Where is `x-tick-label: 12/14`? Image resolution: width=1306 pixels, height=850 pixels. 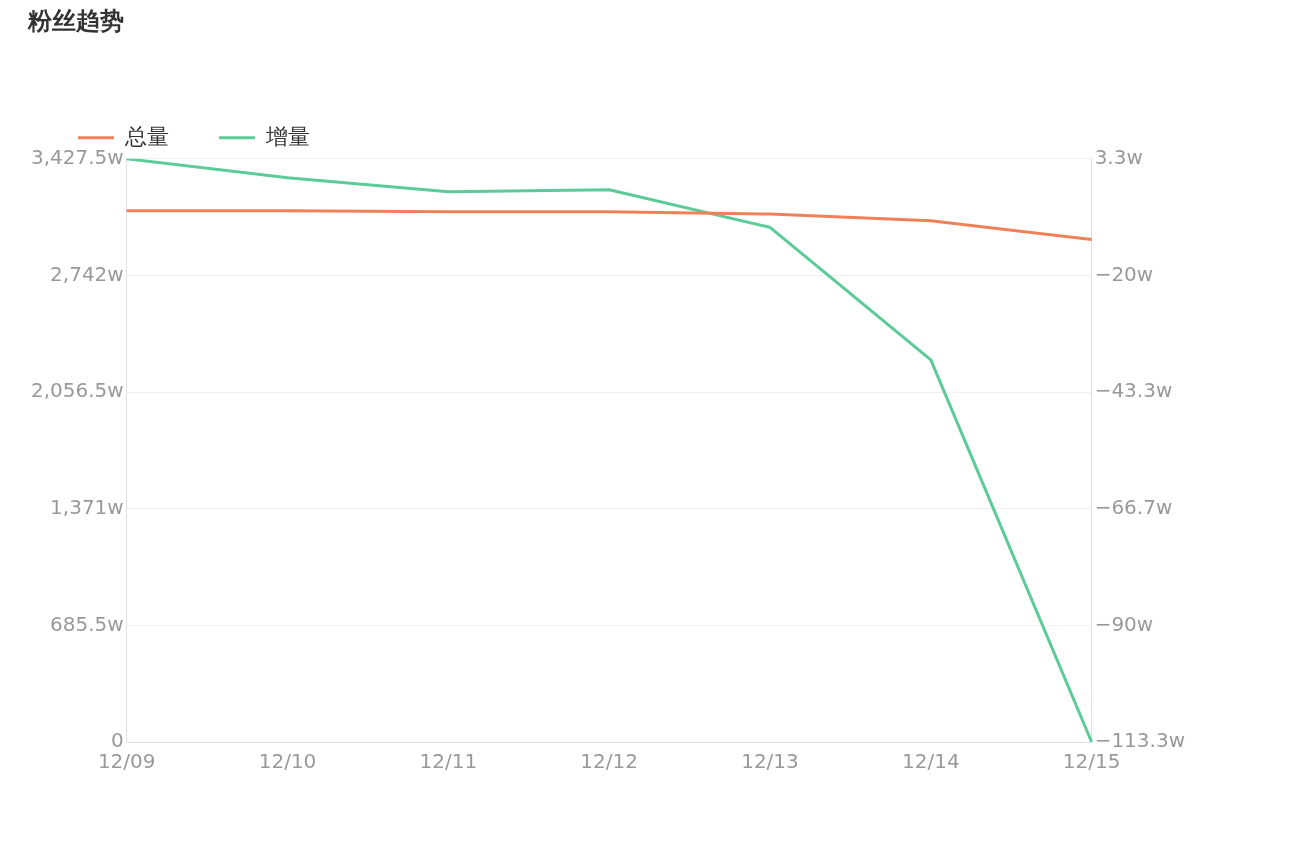
x-tick-label: 12/14 is located at coordinates (930, 761).